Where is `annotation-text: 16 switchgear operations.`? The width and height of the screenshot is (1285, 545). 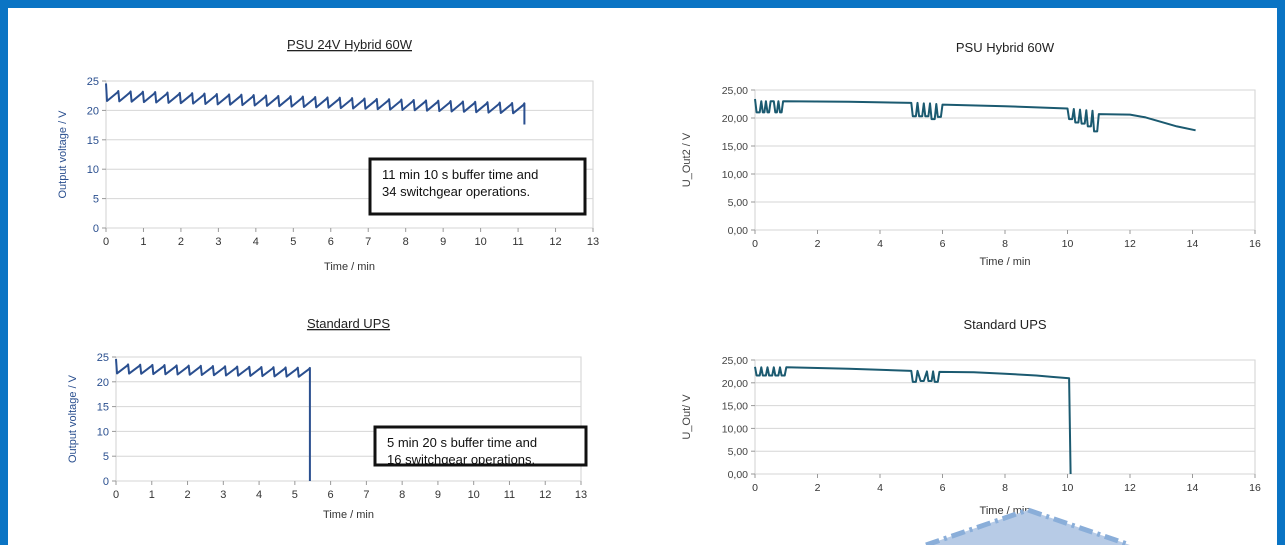 annotation-text: 16 switchgear operations. is located at coordinates (461, 459).